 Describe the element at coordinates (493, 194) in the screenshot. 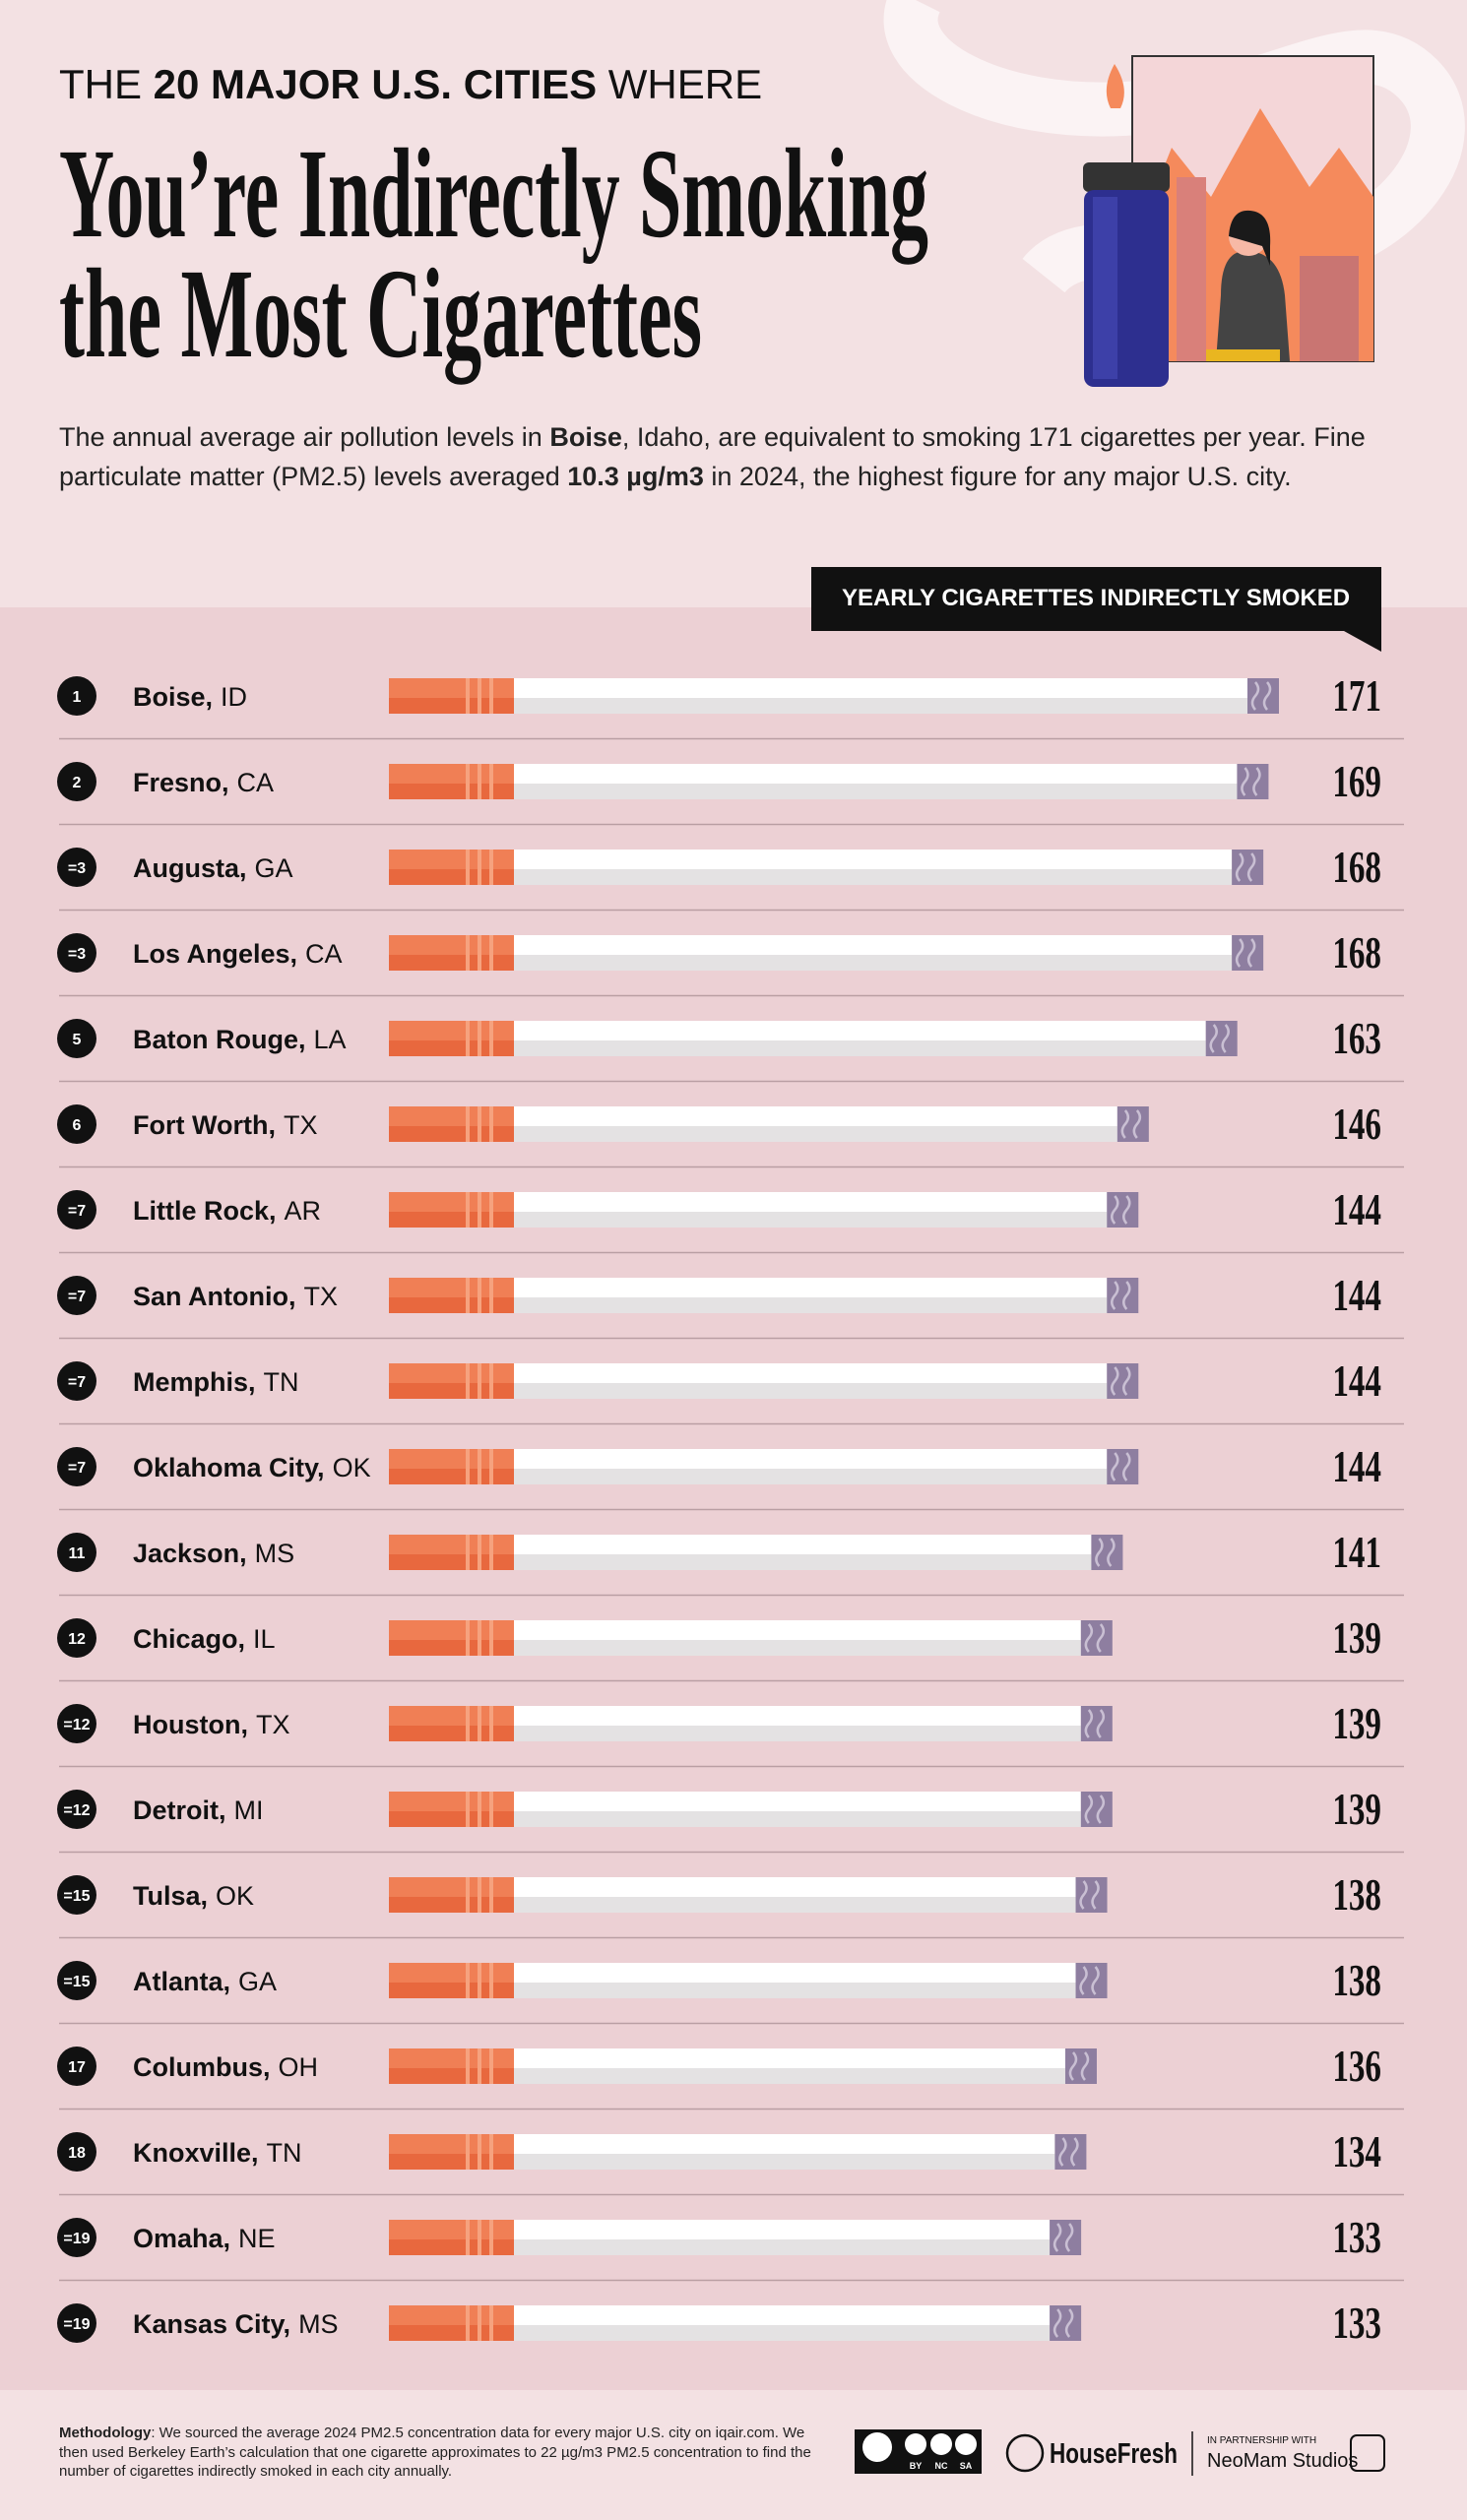

I see `title-line: You’re Indirectly Smoking` at that location.